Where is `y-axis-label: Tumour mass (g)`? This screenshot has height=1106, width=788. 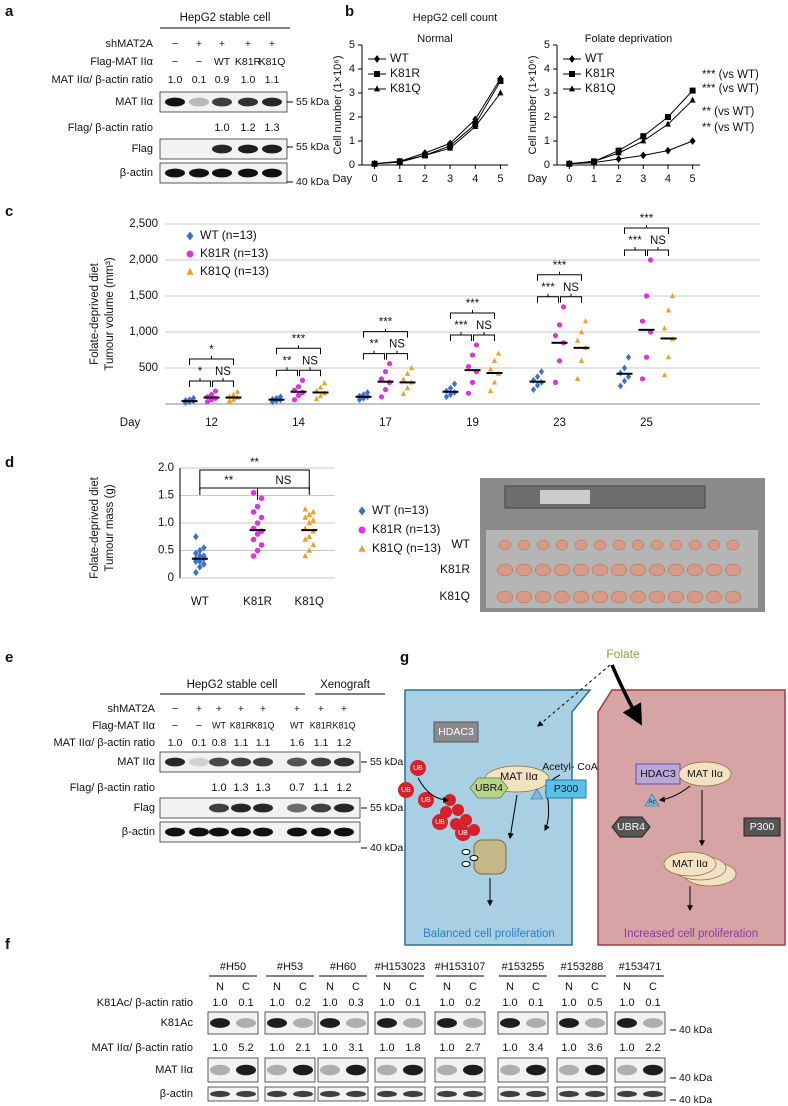
y-axis-label: Tumour mass (g) is located at coordinates (110, 527).